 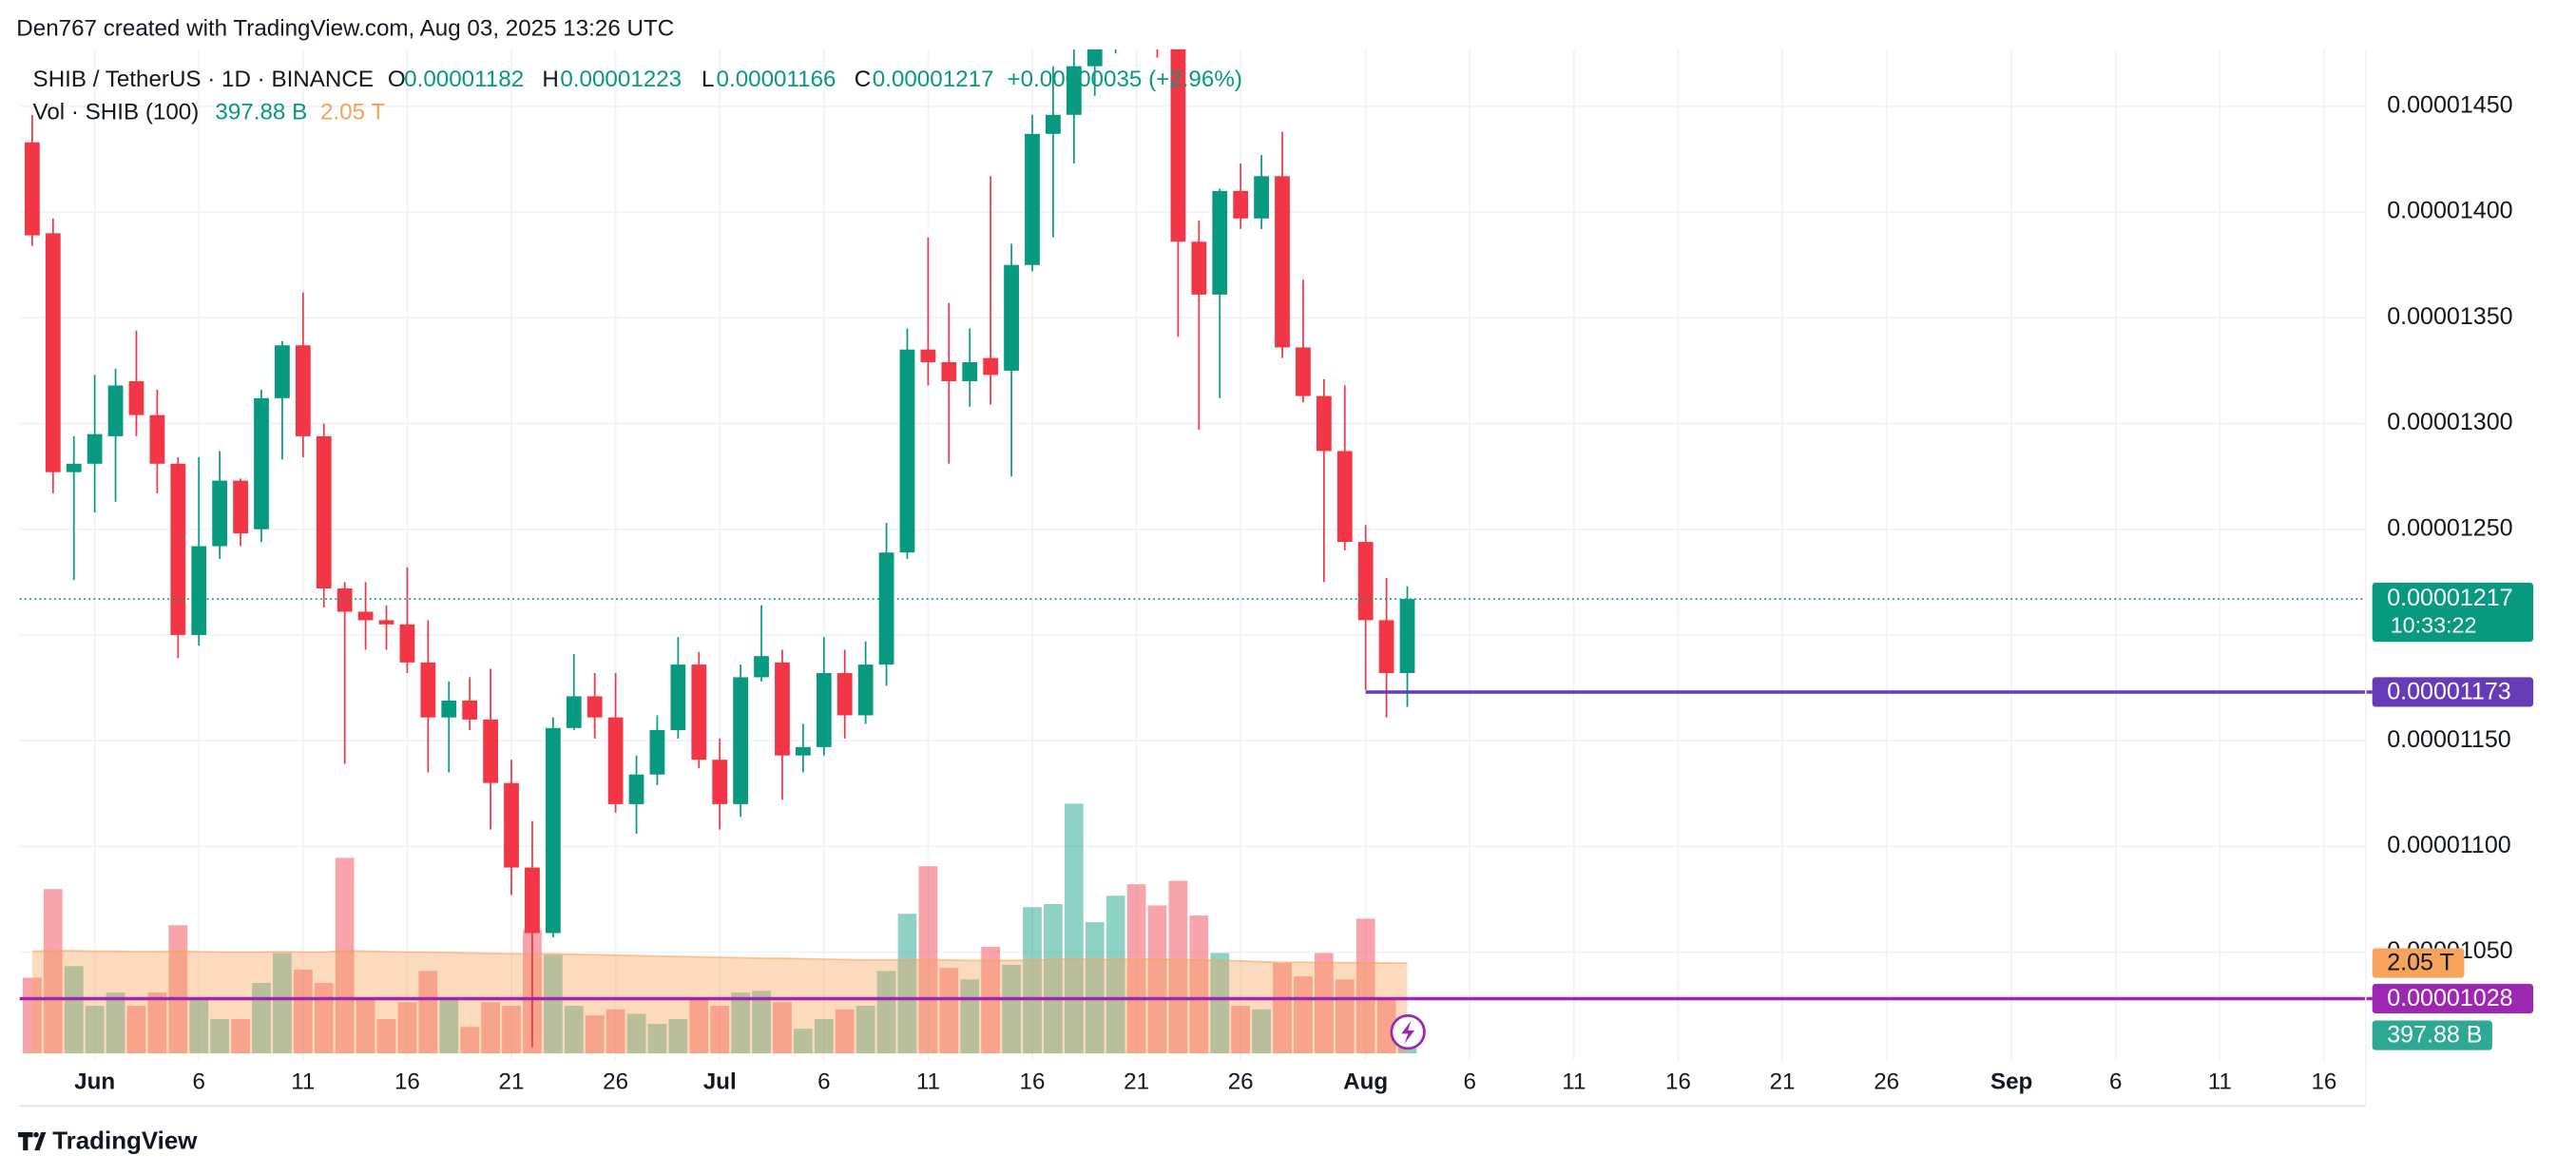 What do you see at coordinates (2448, 845) in the screenshot?
I see `y-tick-label: 0.00001100` at bounding box center [2448, 845].